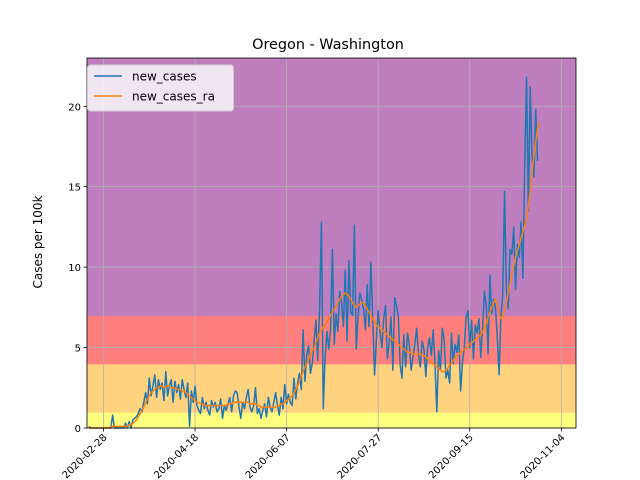 This screenshot has width=640, height=480. What do you see at coordinates (78, 349) in the screenshot?
I see `y-tick-label: 5` at bounding box center [78, 349].